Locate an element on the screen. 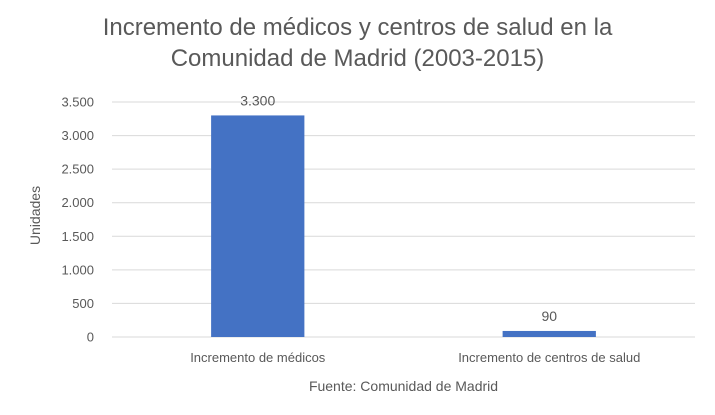 Image resolution: width=715 pixels, height=415 pixels. data-label-2: 90 is located at coordinates (549, 316).